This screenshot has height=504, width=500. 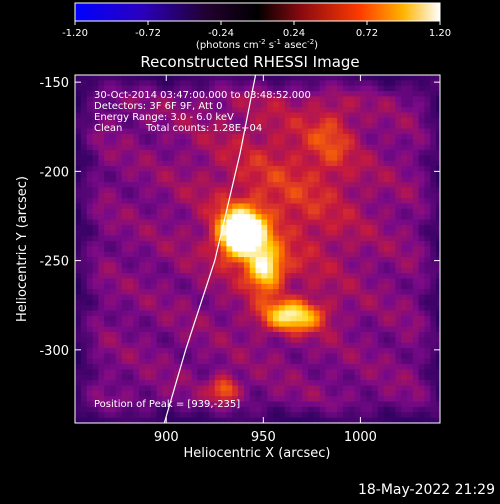 What do you see at coordinates (167, 404) in the screenshot?
I see `peak-position-label: Position of Peak = [939,-235]` at bounding box center [167, 404].